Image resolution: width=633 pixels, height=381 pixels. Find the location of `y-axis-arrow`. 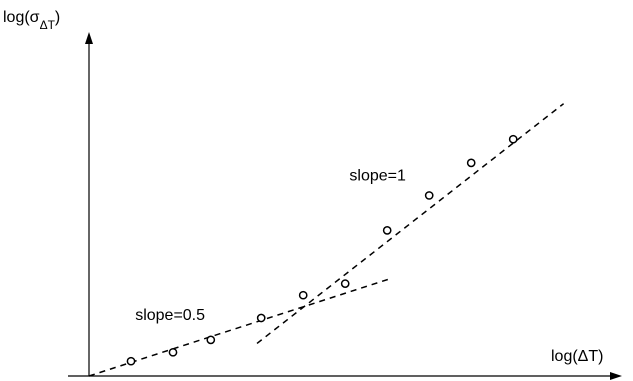

y-axis-arrow is located at coordinates (89, 38).